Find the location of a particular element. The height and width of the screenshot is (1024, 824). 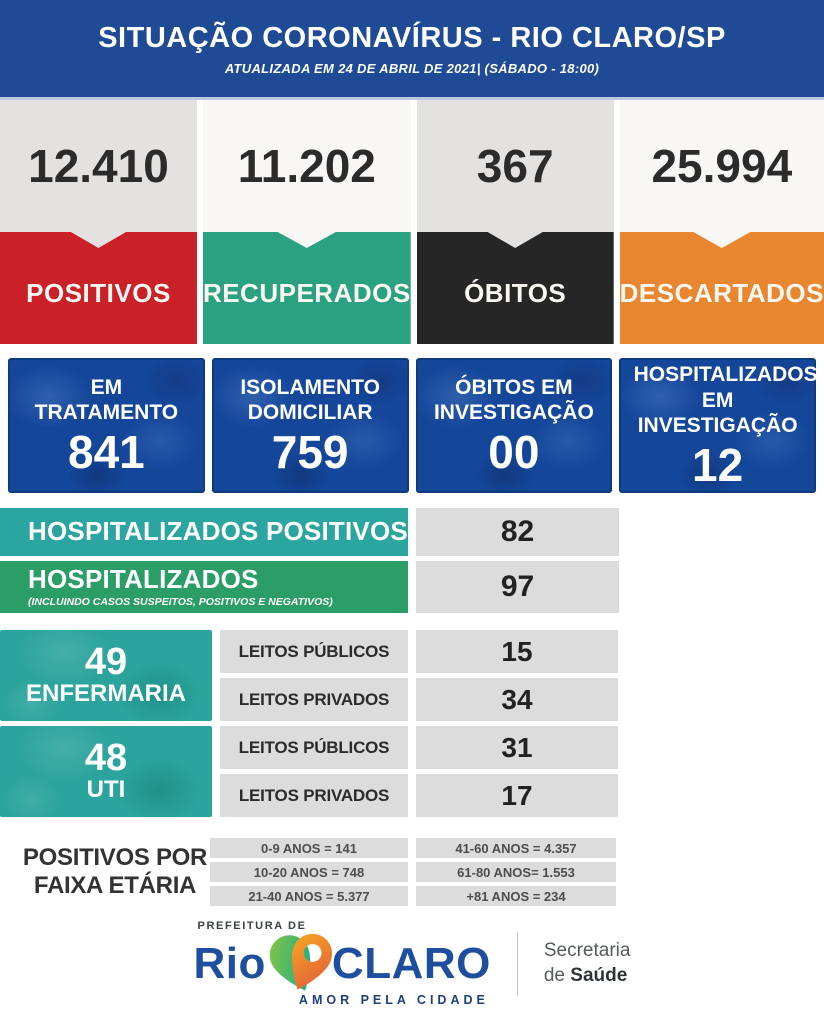

beds-row-value-cell: 34 is located at coordinates (517, 699).